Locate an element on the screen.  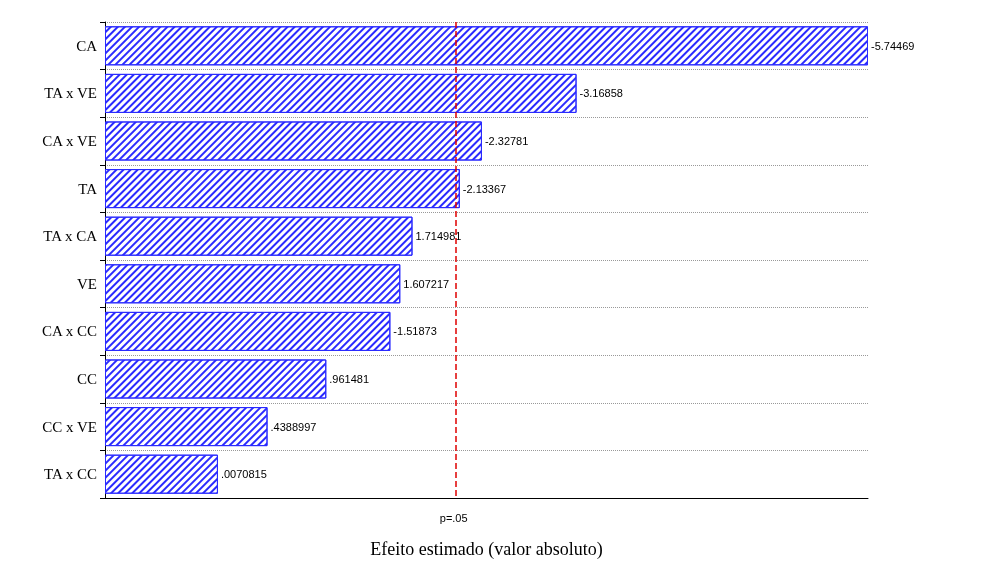
y-tick-label: TA x CA is located at coordinates (70, 236).